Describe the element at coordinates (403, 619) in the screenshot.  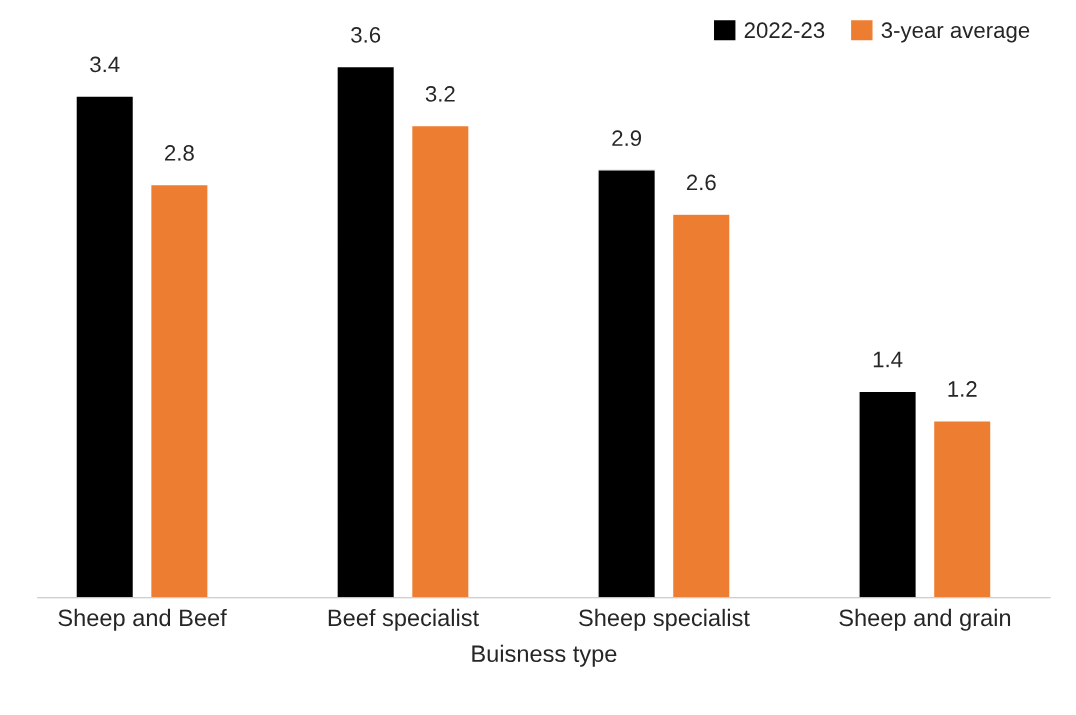
I see `x-tick-label: Beef specialist` at that location.